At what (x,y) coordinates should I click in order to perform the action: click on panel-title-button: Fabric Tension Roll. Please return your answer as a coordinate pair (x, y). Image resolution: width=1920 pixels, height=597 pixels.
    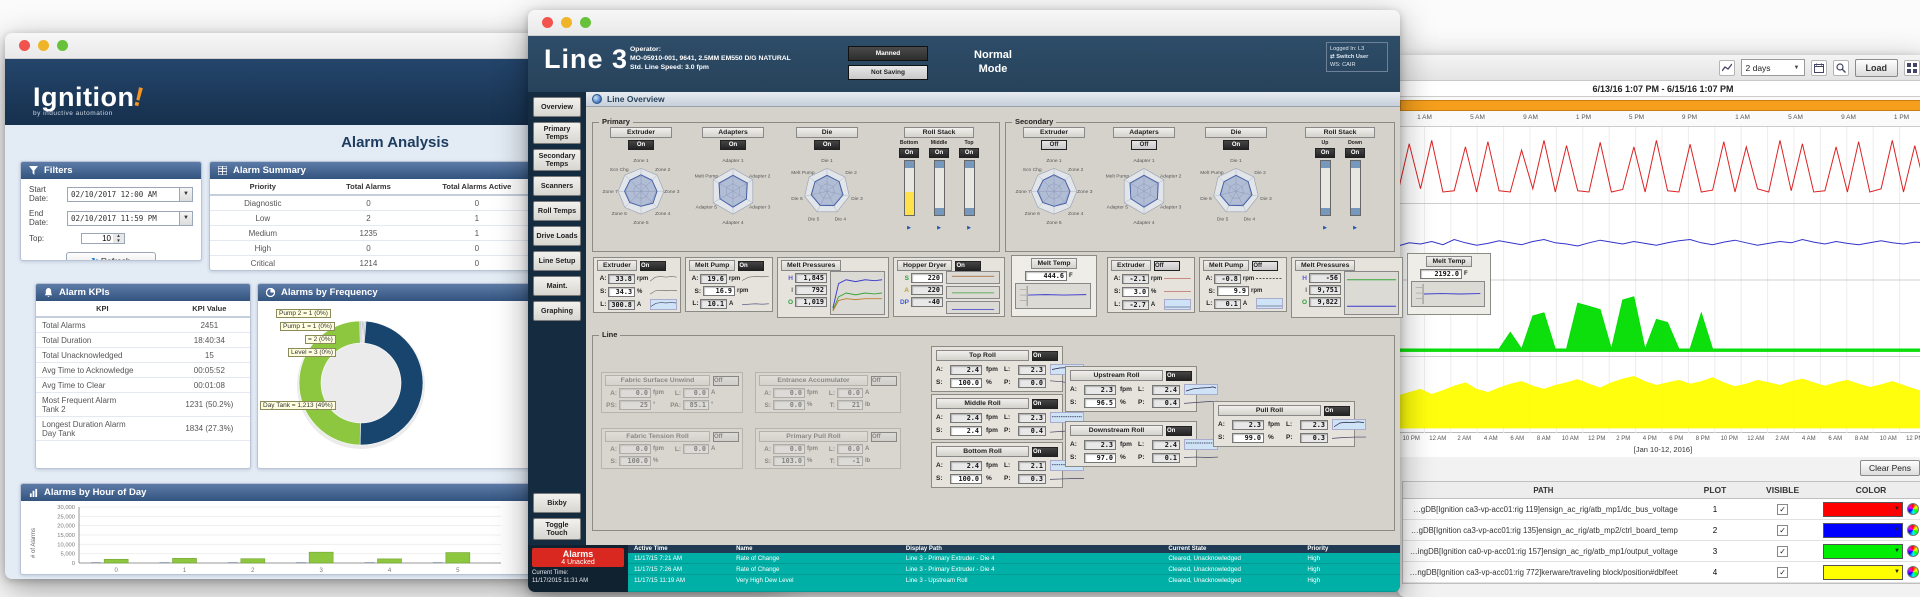
    Looking at the image, I should click on (657, 436).